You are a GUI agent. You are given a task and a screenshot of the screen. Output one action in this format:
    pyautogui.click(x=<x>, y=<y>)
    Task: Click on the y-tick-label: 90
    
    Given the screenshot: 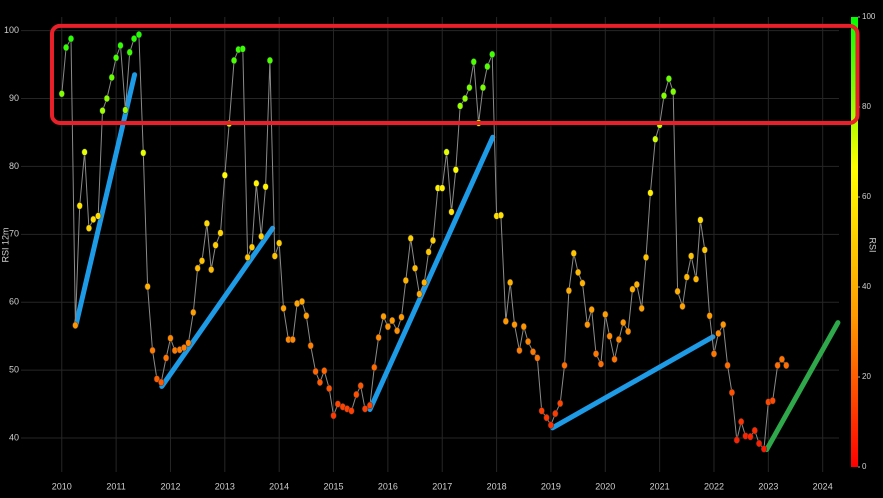 What is the action you would take?
    pyautogui.click(x=14, y=98)
    